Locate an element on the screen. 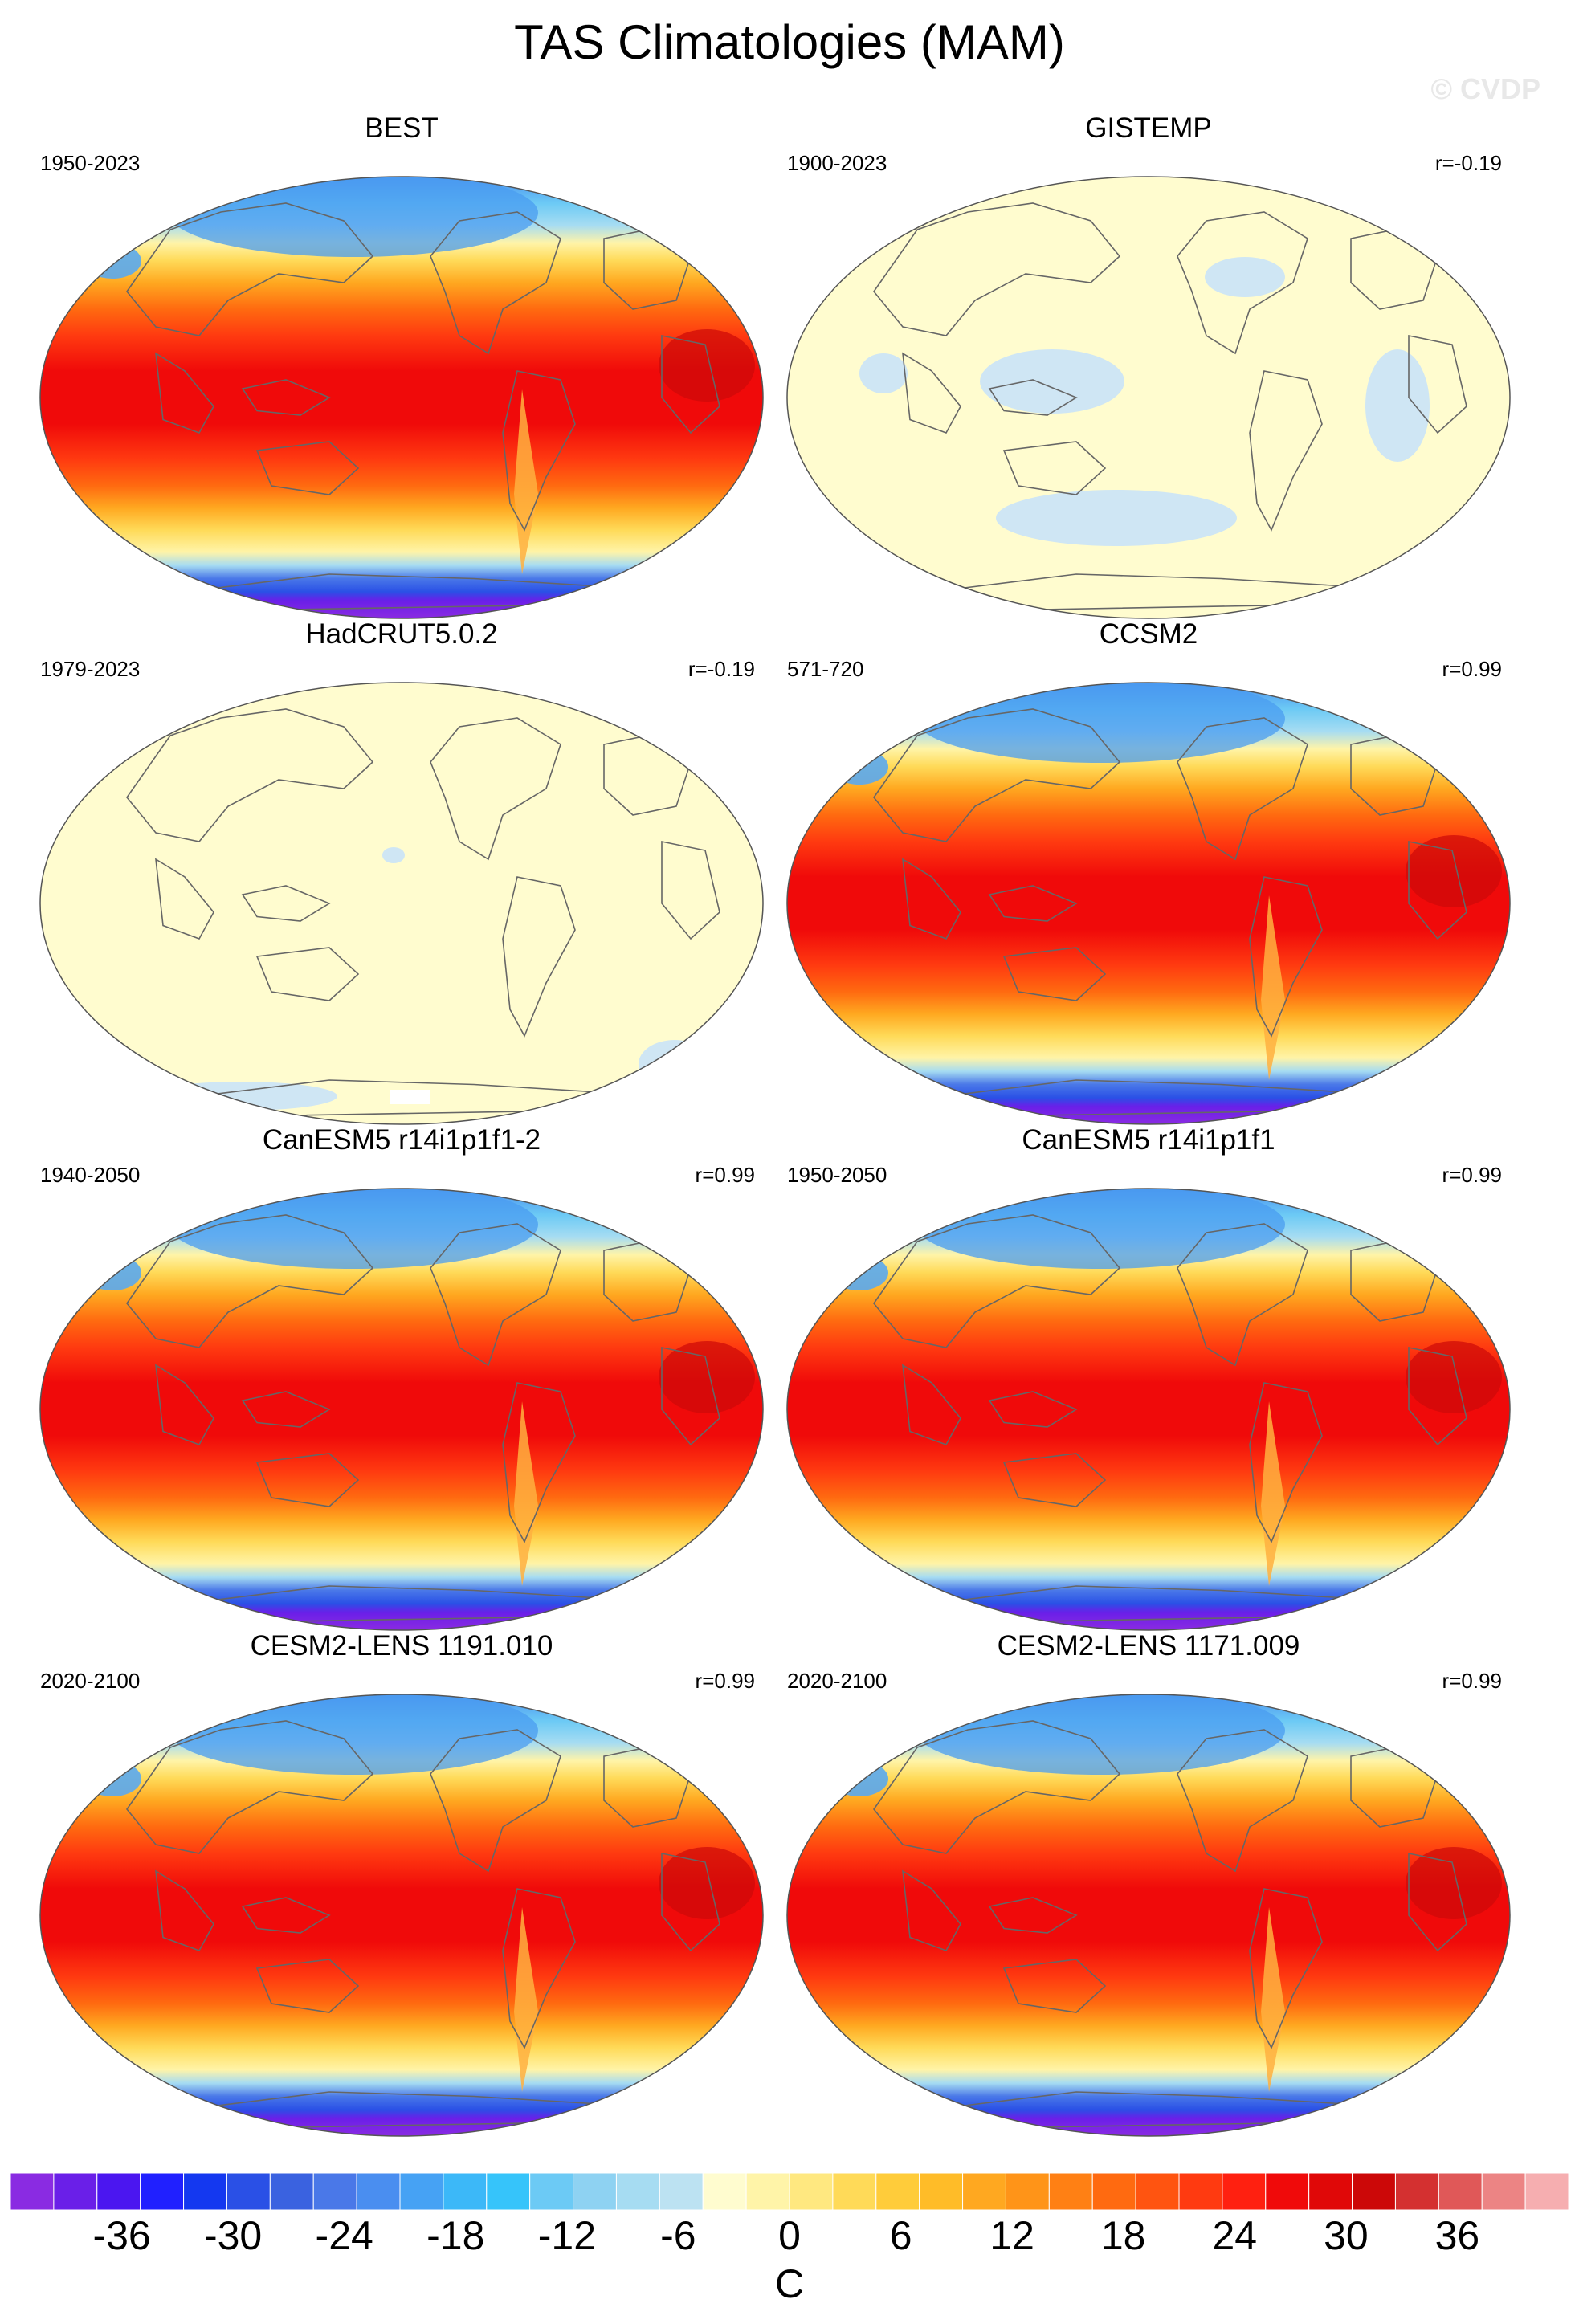 Image resolution: width=1579 pixels, height=2324 pixels. panel-period: 1950-2023 is located at coordinates (90, 163).